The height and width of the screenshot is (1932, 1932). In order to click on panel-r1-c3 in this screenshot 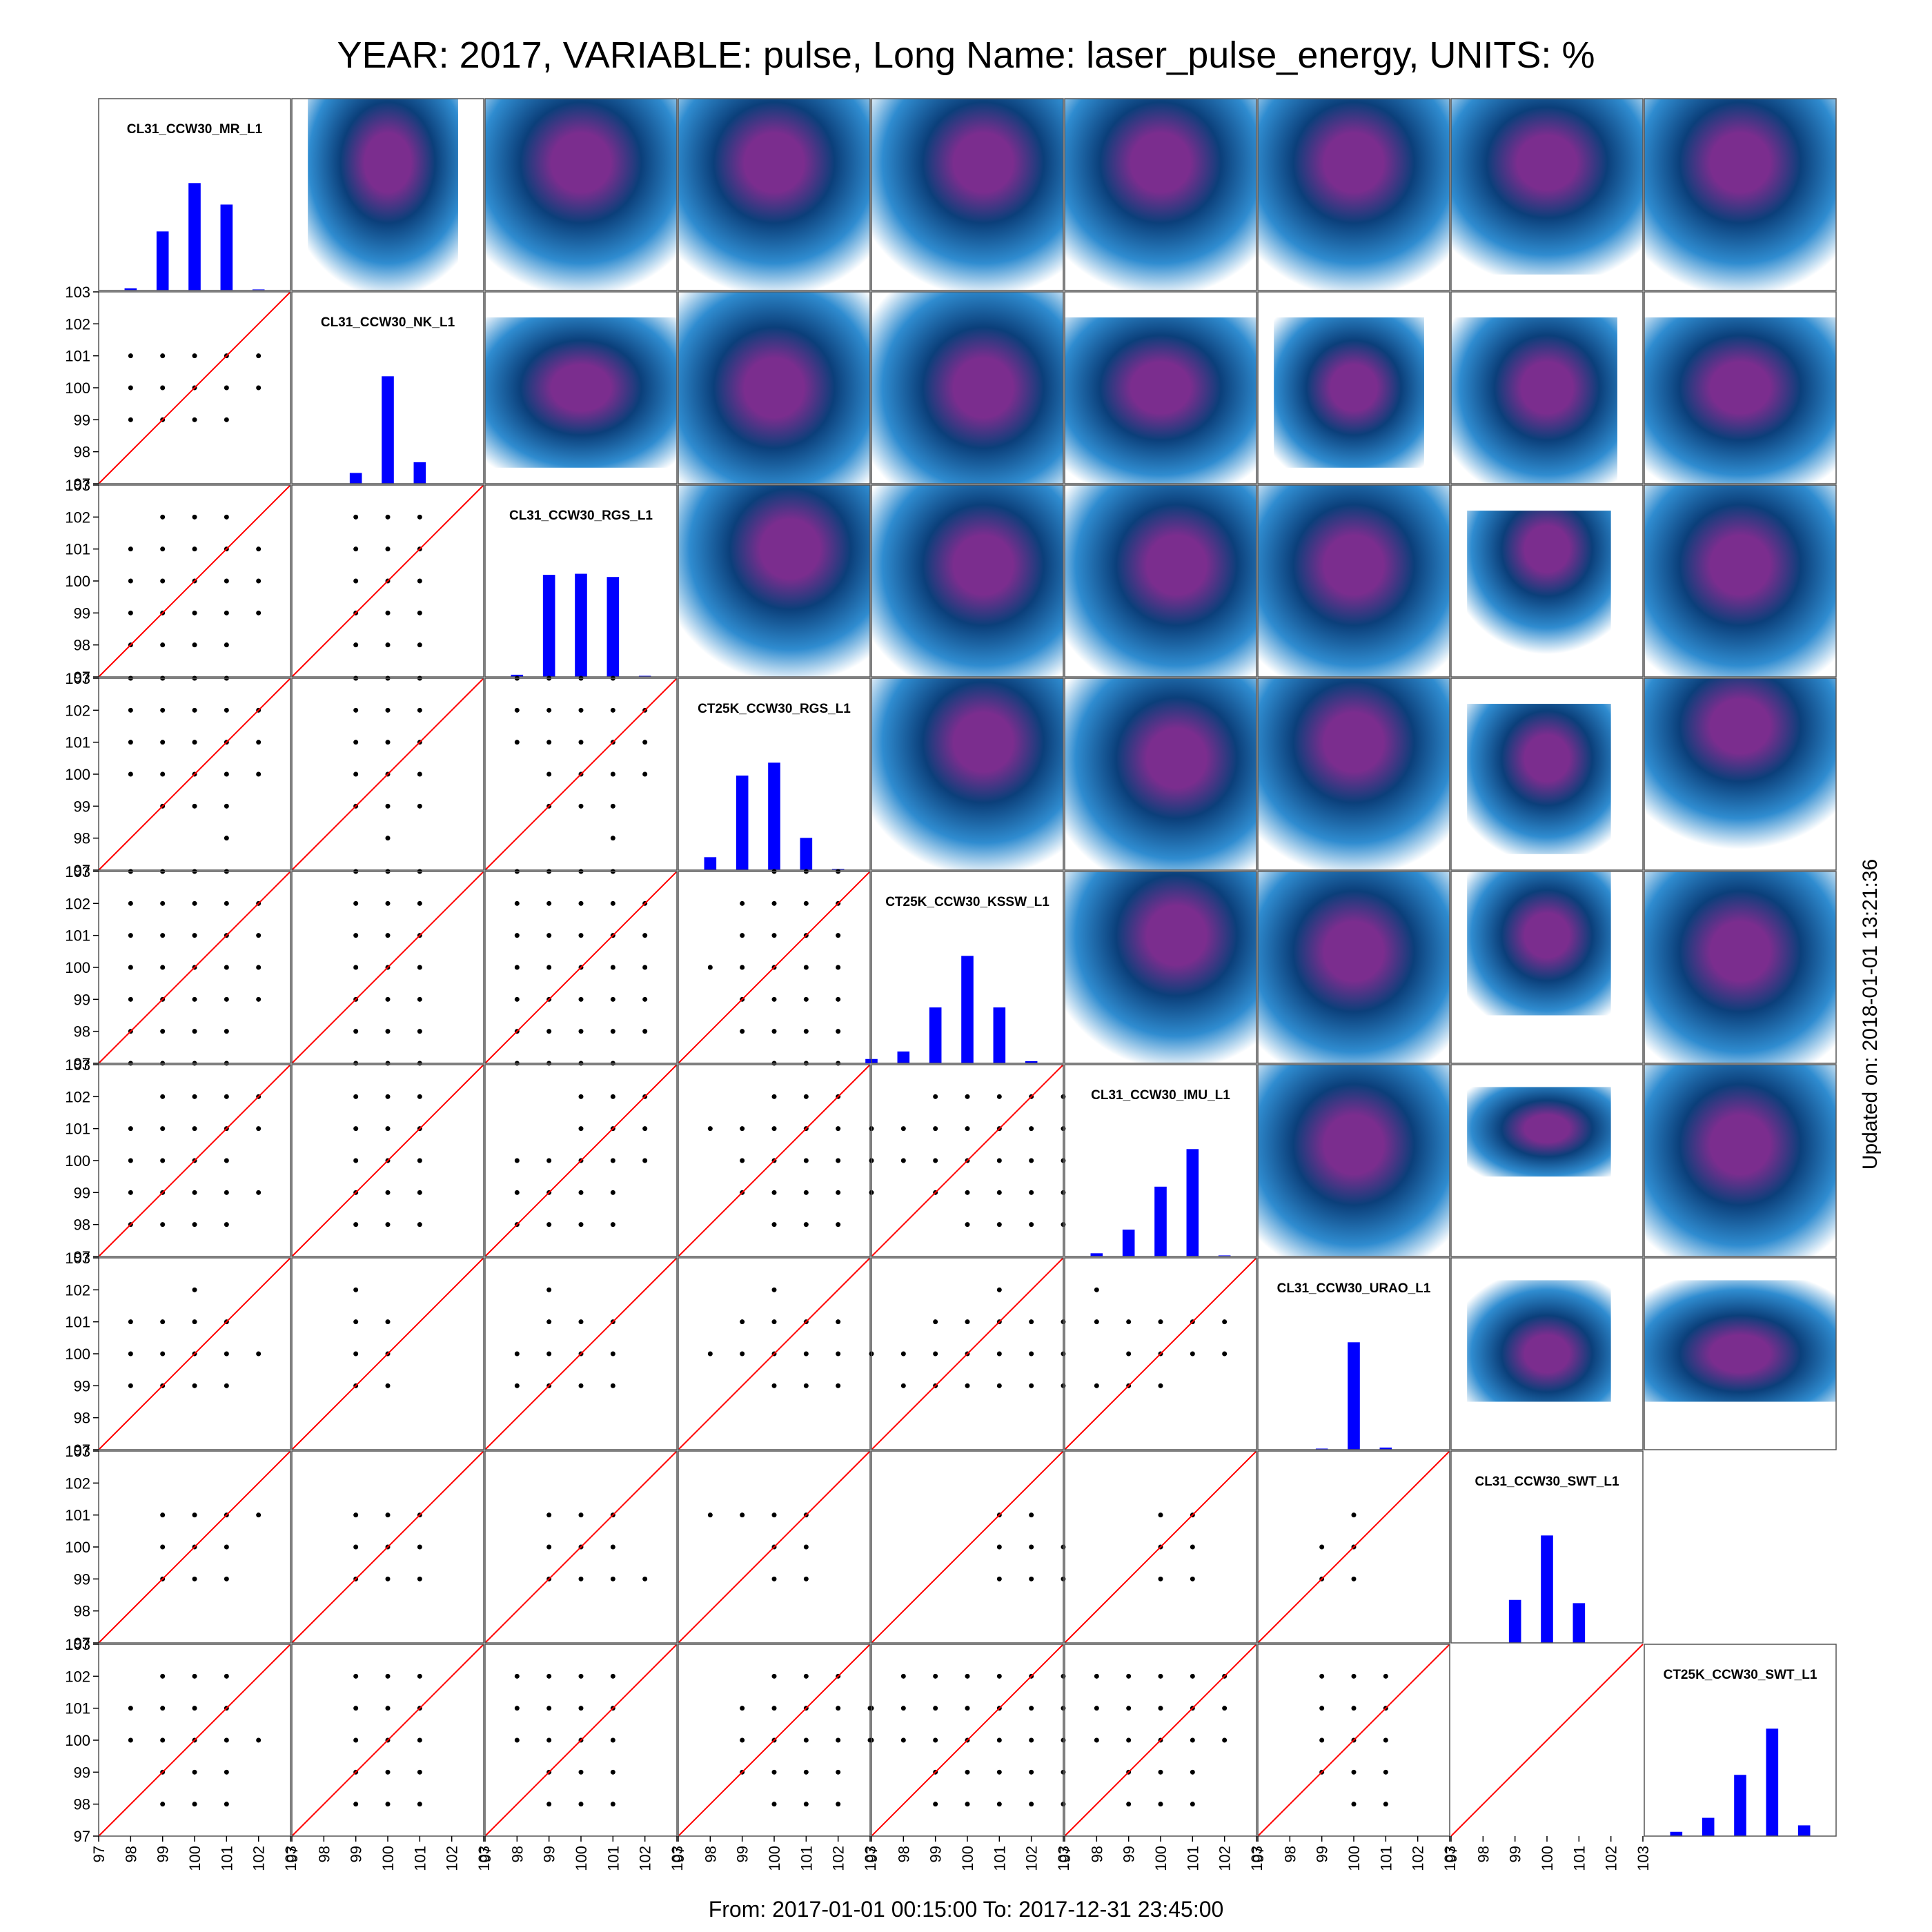, I will do `click(774, 387)`.